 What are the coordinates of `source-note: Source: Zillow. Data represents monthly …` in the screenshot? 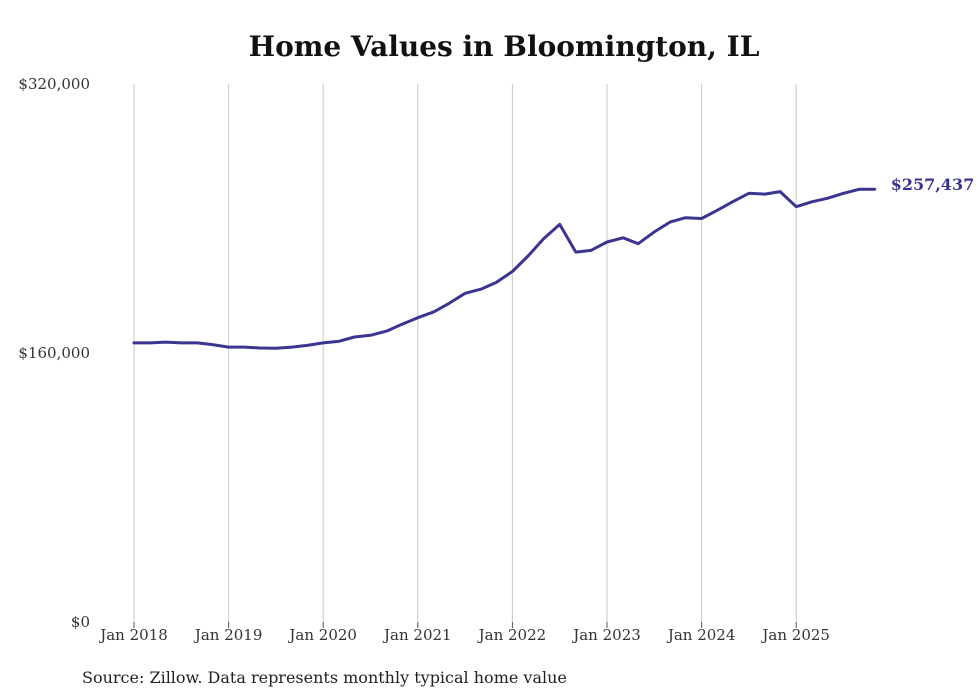 It's located at (324, 677).